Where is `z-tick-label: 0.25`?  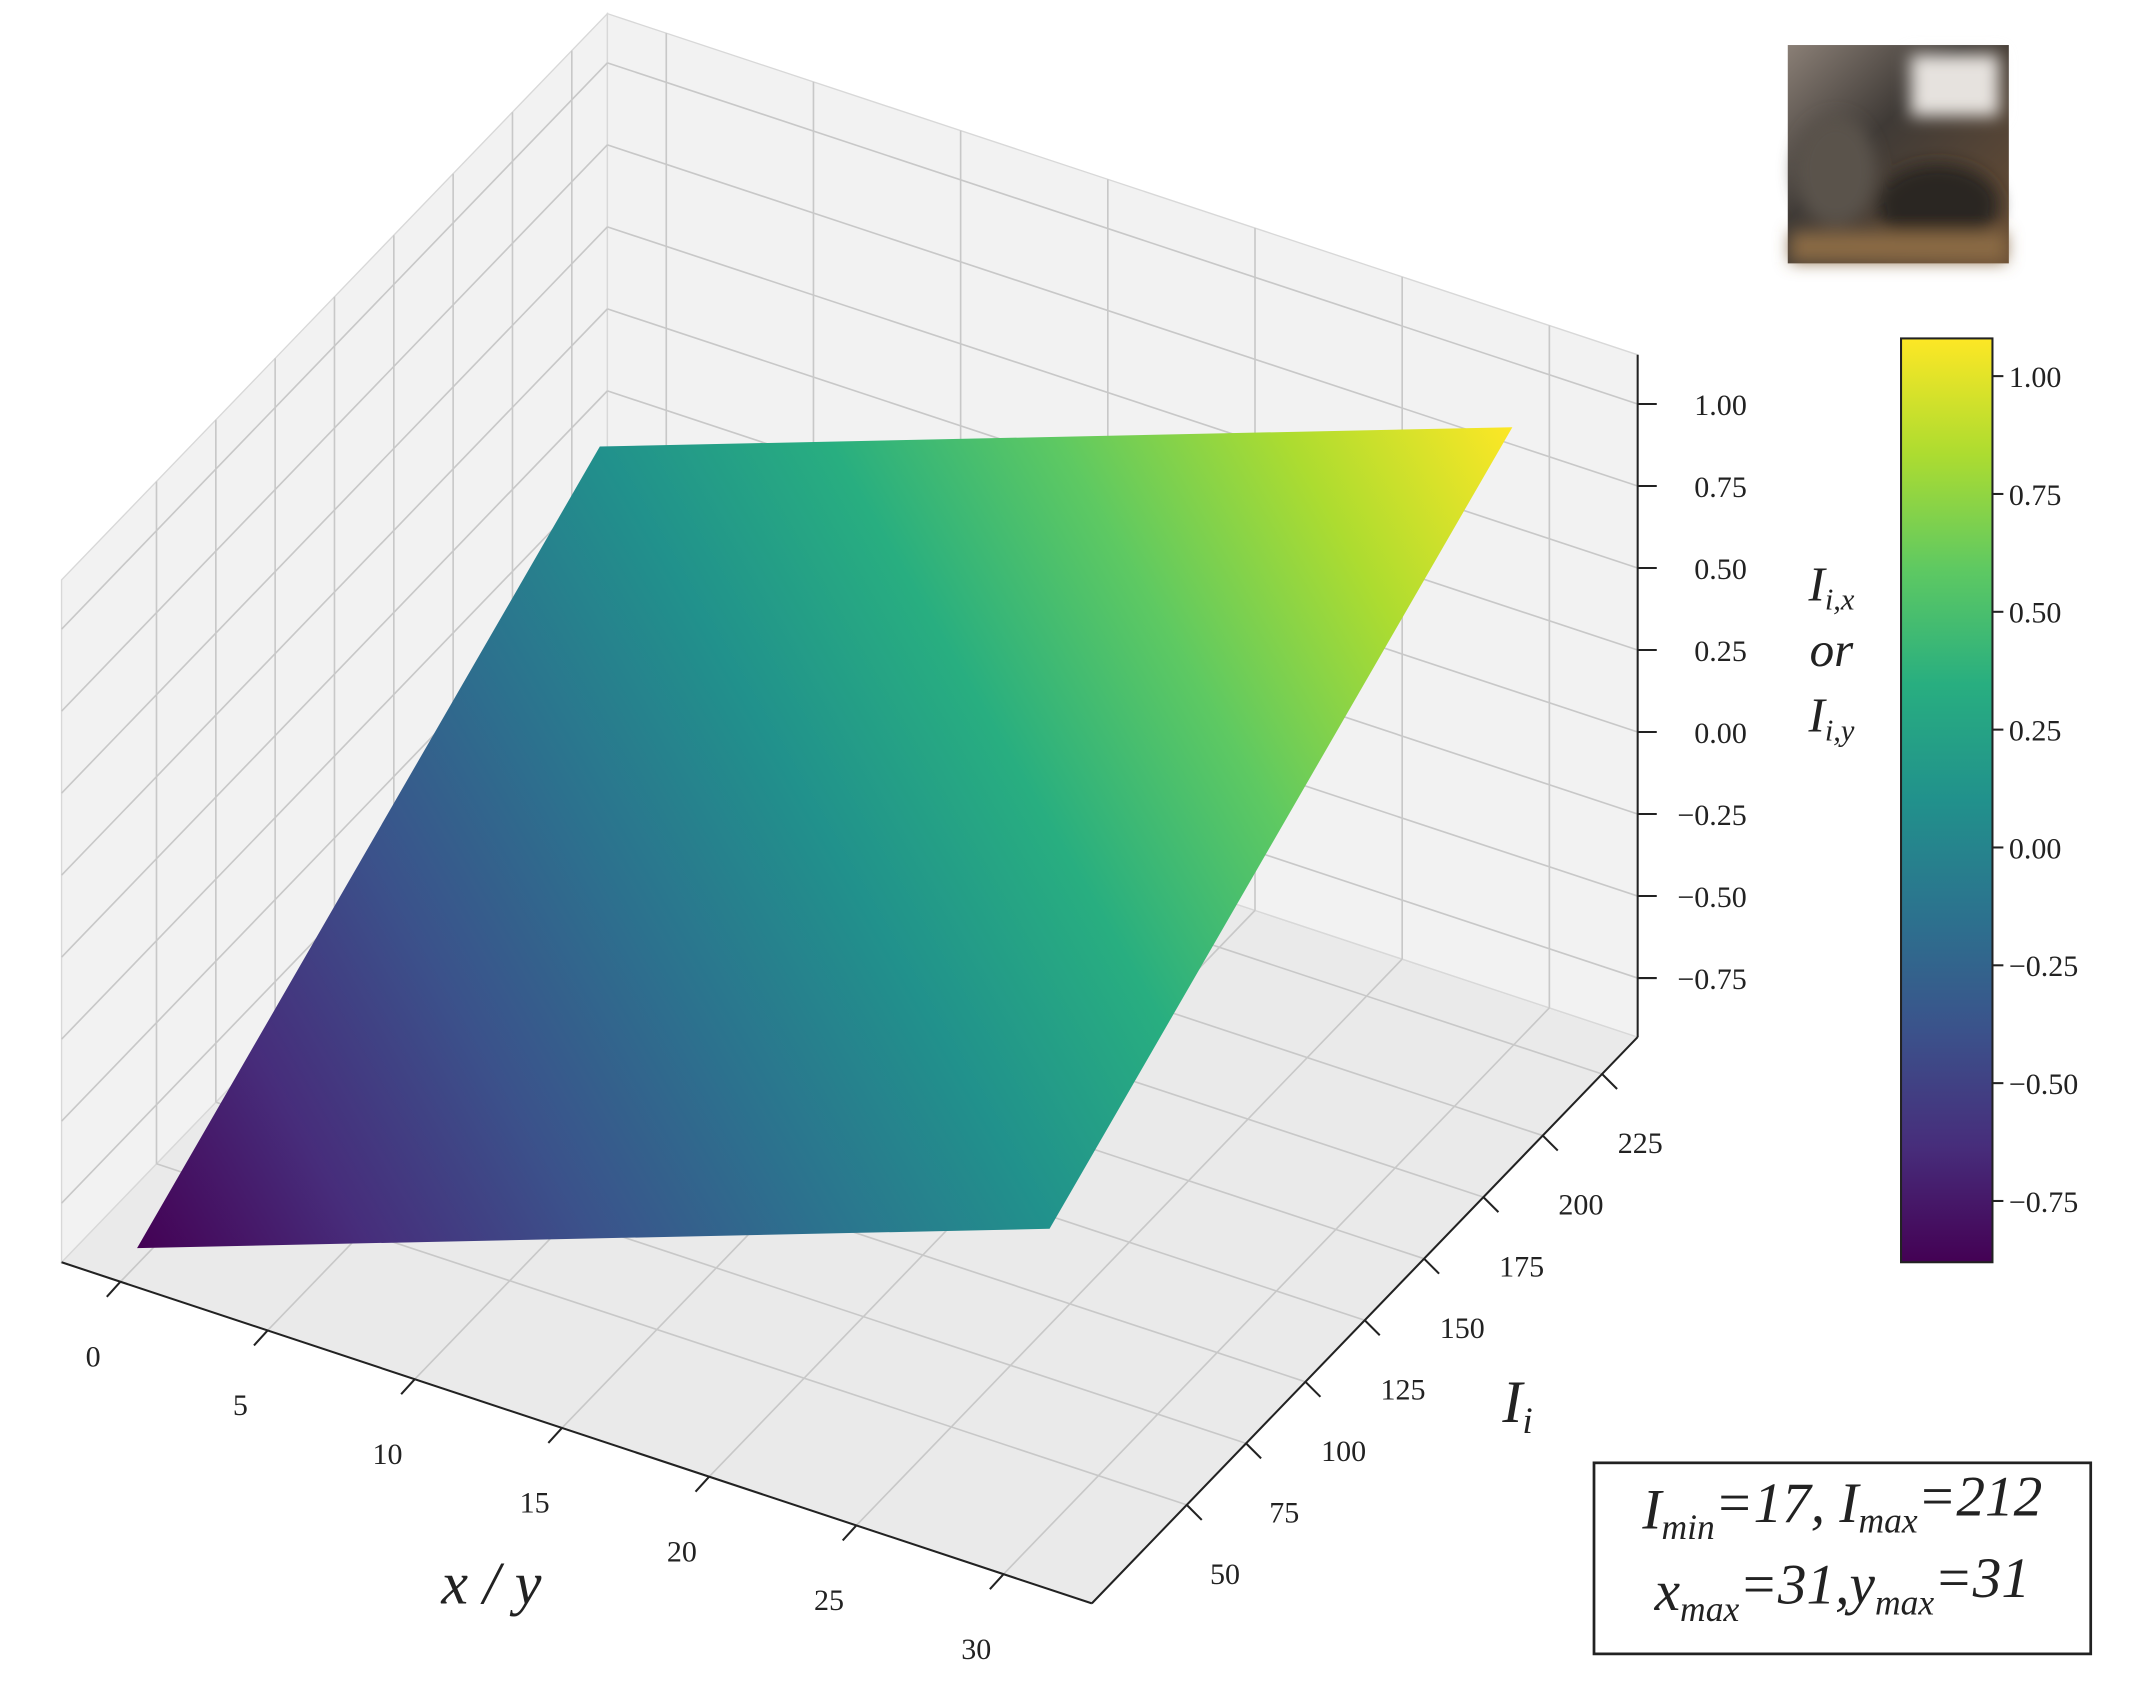 z-tick-label: 0.25 is located at coordinates (1720, 651).